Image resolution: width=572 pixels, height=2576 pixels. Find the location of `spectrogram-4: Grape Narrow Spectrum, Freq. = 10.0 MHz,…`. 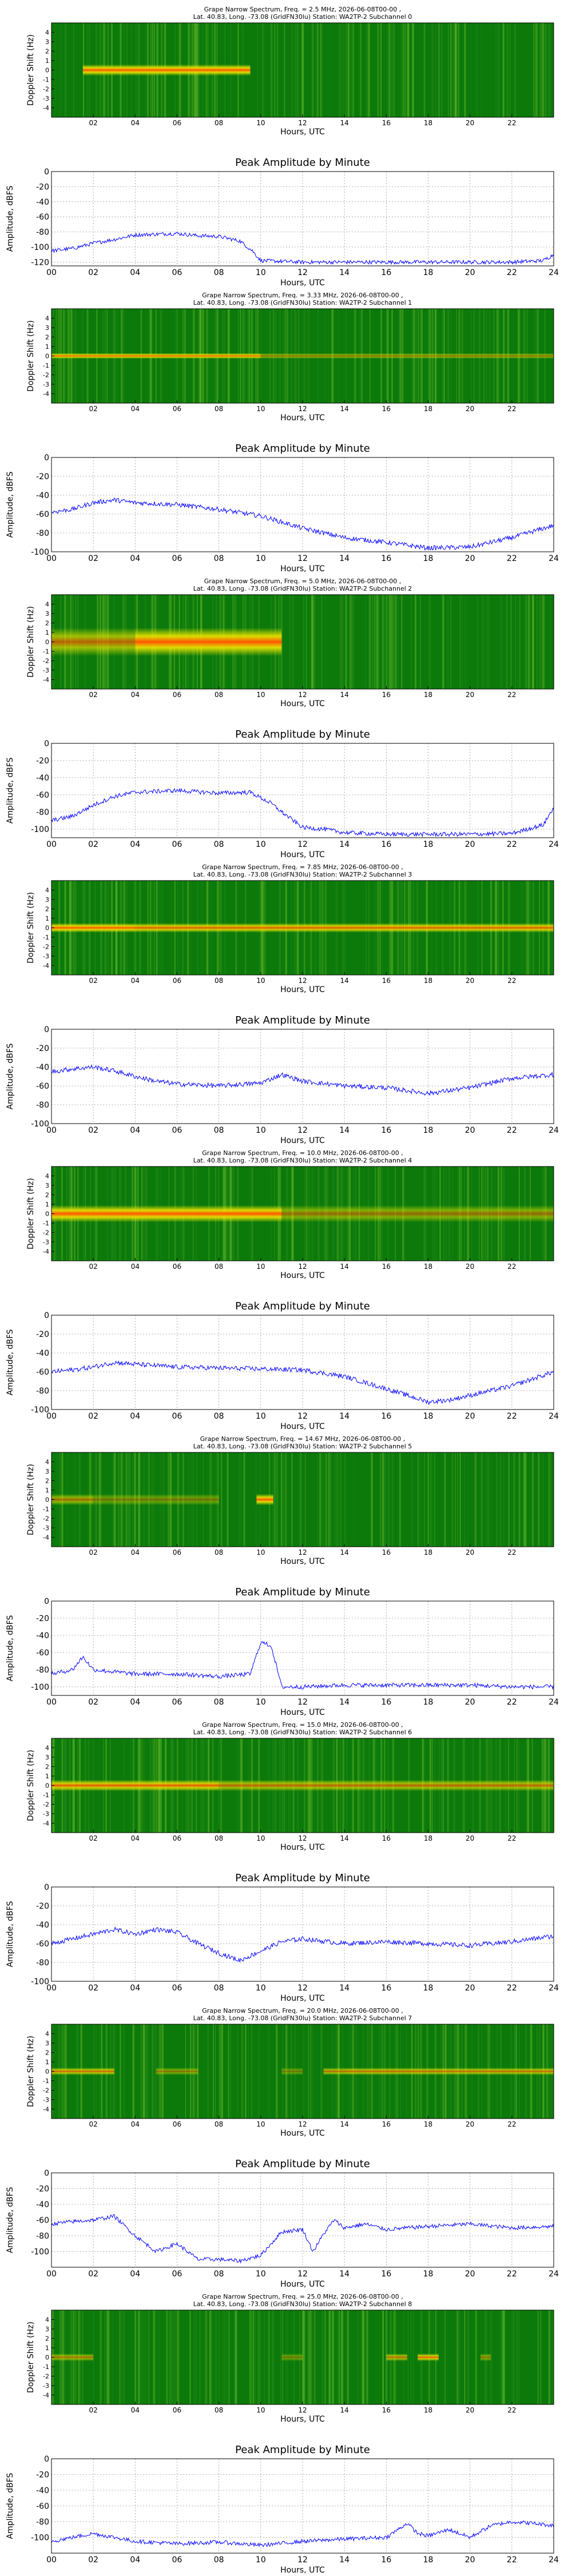

spectrogram-4: Grape Narrow Spectrum, Freq. = 10.0 MHz,… is located at coordinates (290, 1214).